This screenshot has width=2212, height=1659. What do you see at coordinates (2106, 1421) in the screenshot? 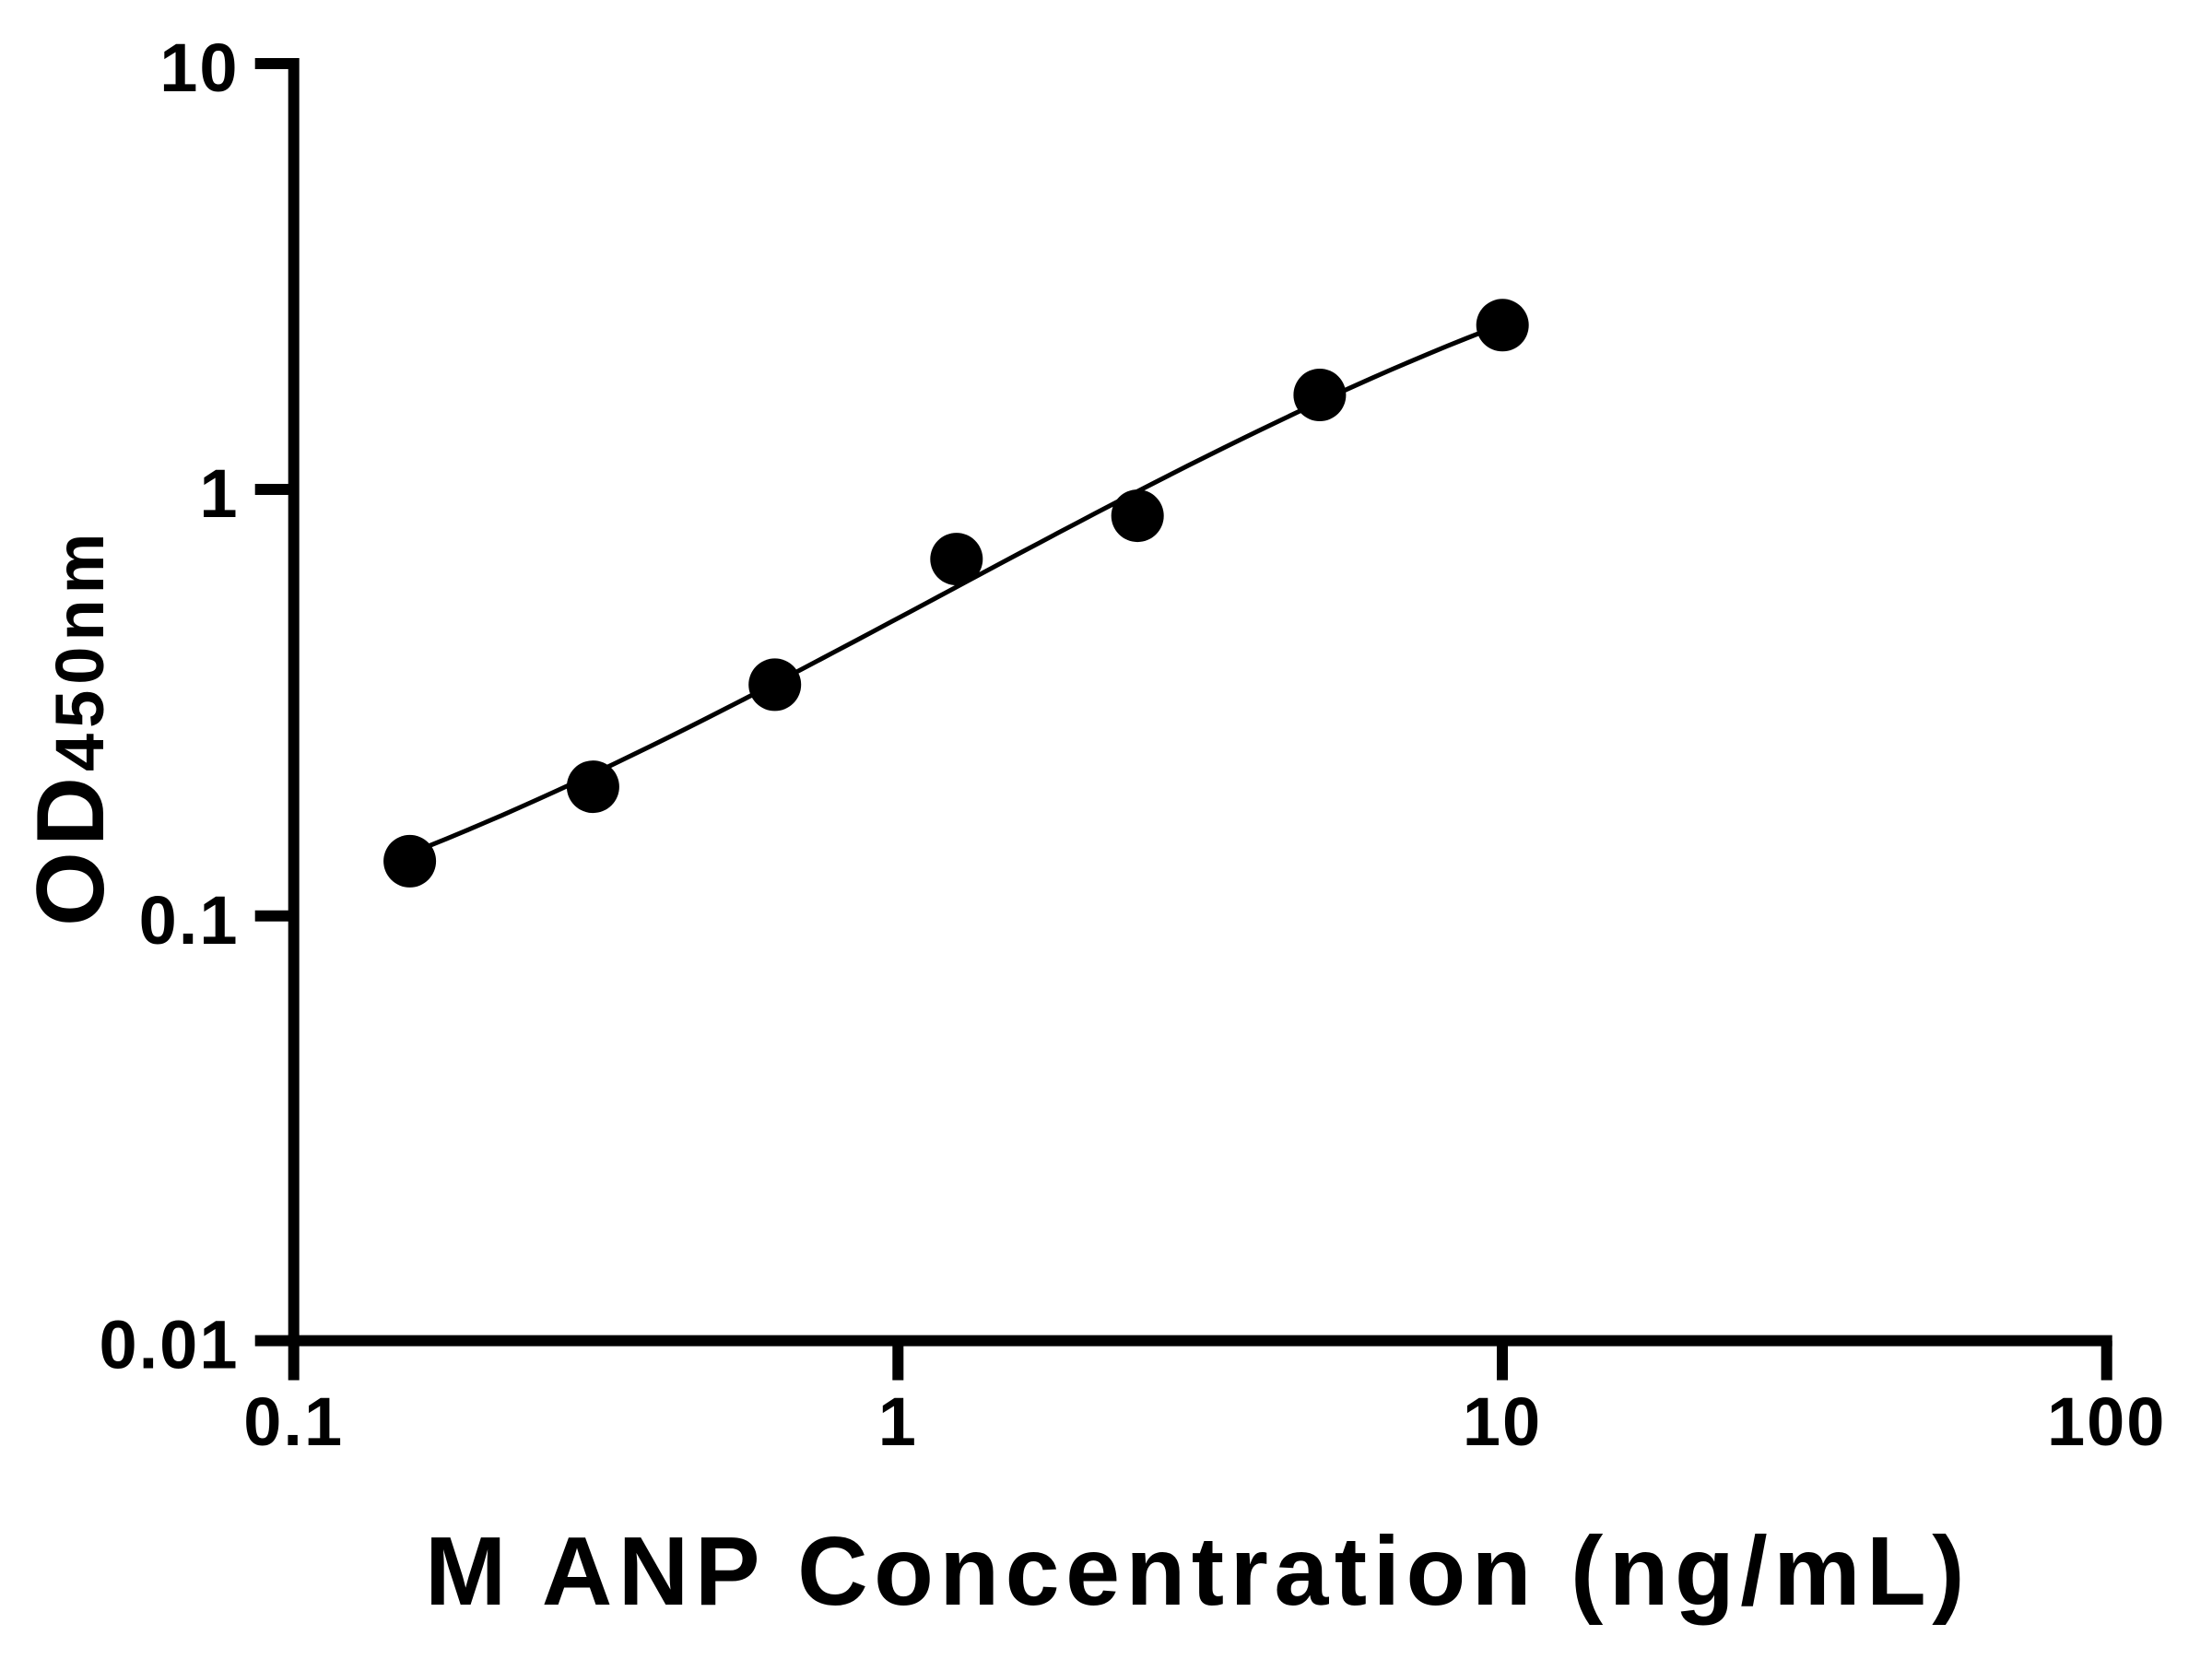
I see `svg-text: 100` at bounding box center [2106, 1421].